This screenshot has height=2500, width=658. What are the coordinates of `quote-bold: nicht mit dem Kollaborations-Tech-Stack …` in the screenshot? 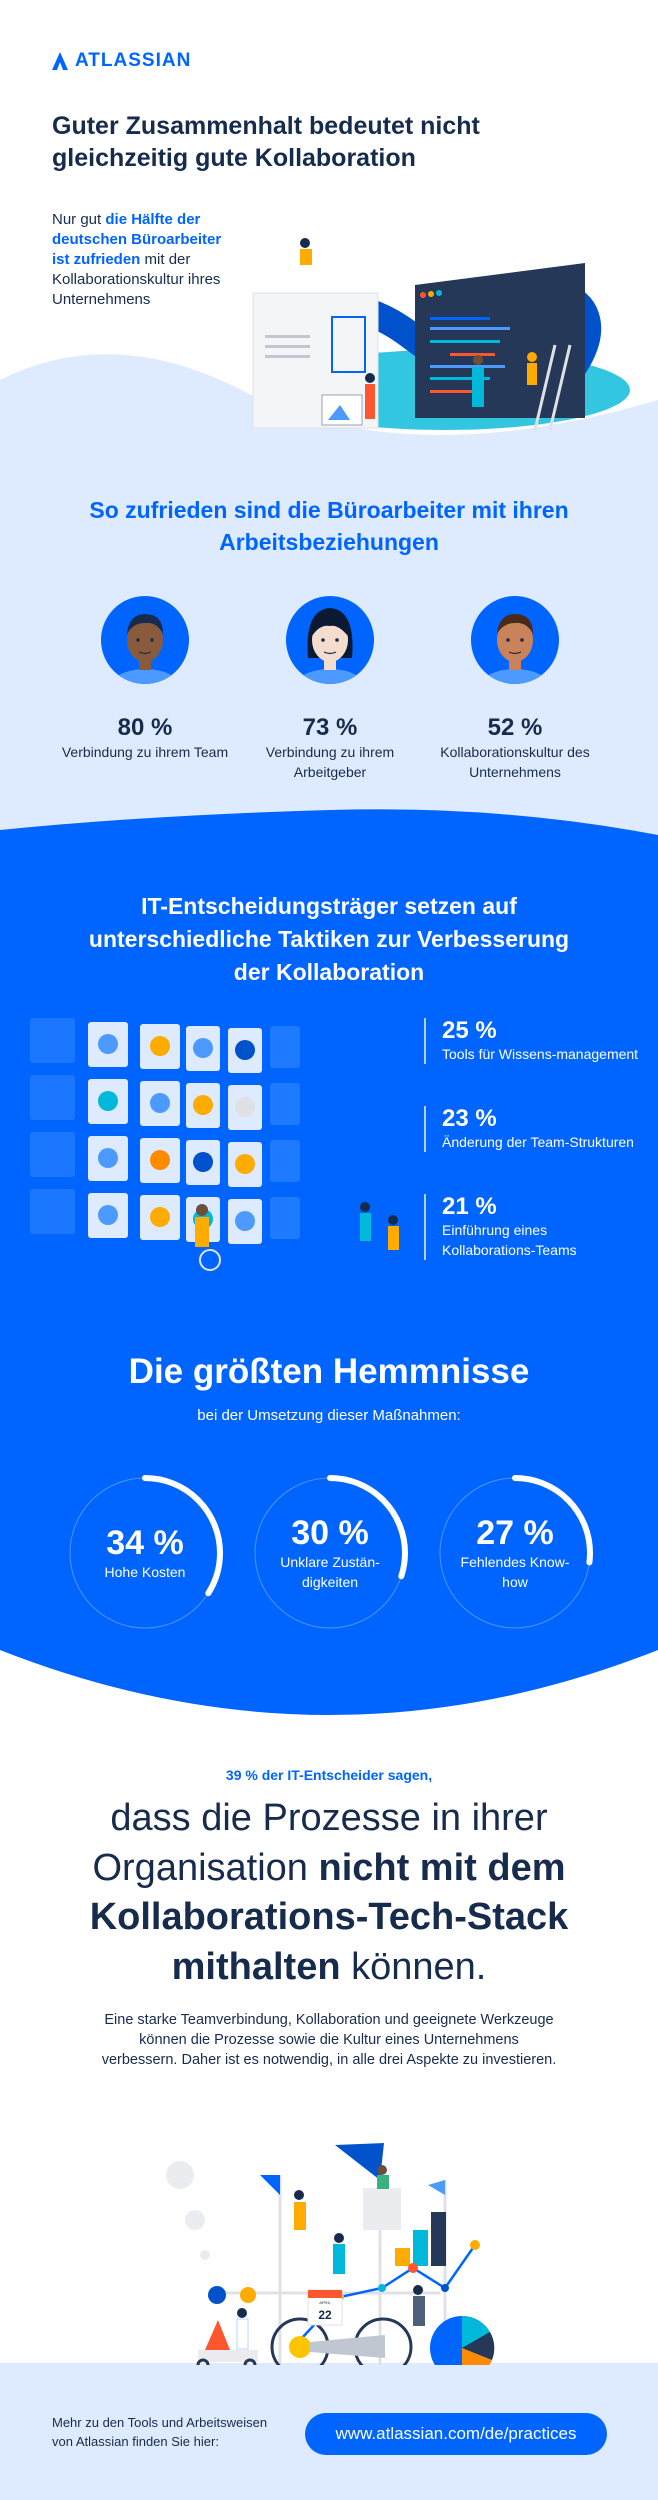 It's located at (329, 1917).